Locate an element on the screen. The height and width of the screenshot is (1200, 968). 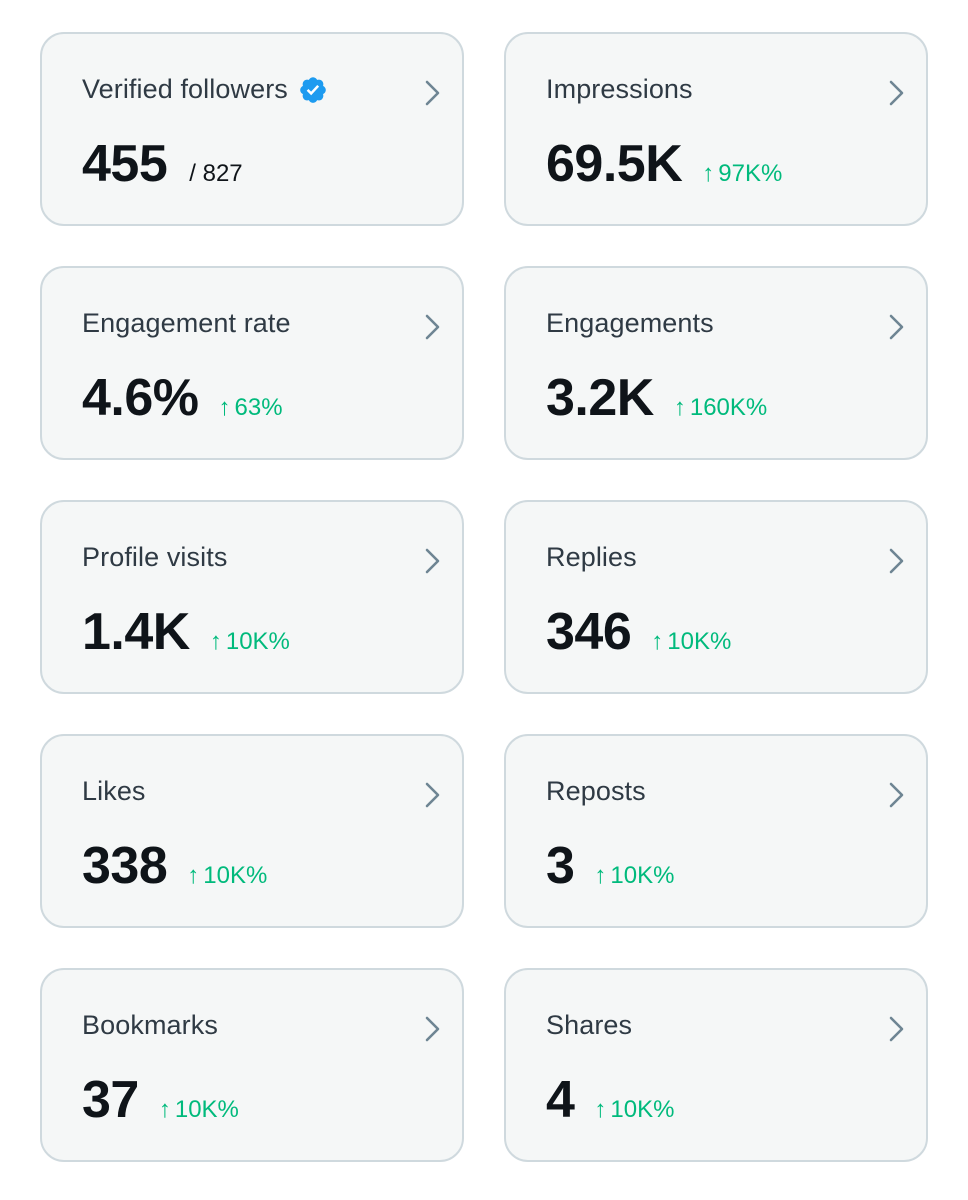
card-title-label: Engagement rate is located at coordinates (186, 323).